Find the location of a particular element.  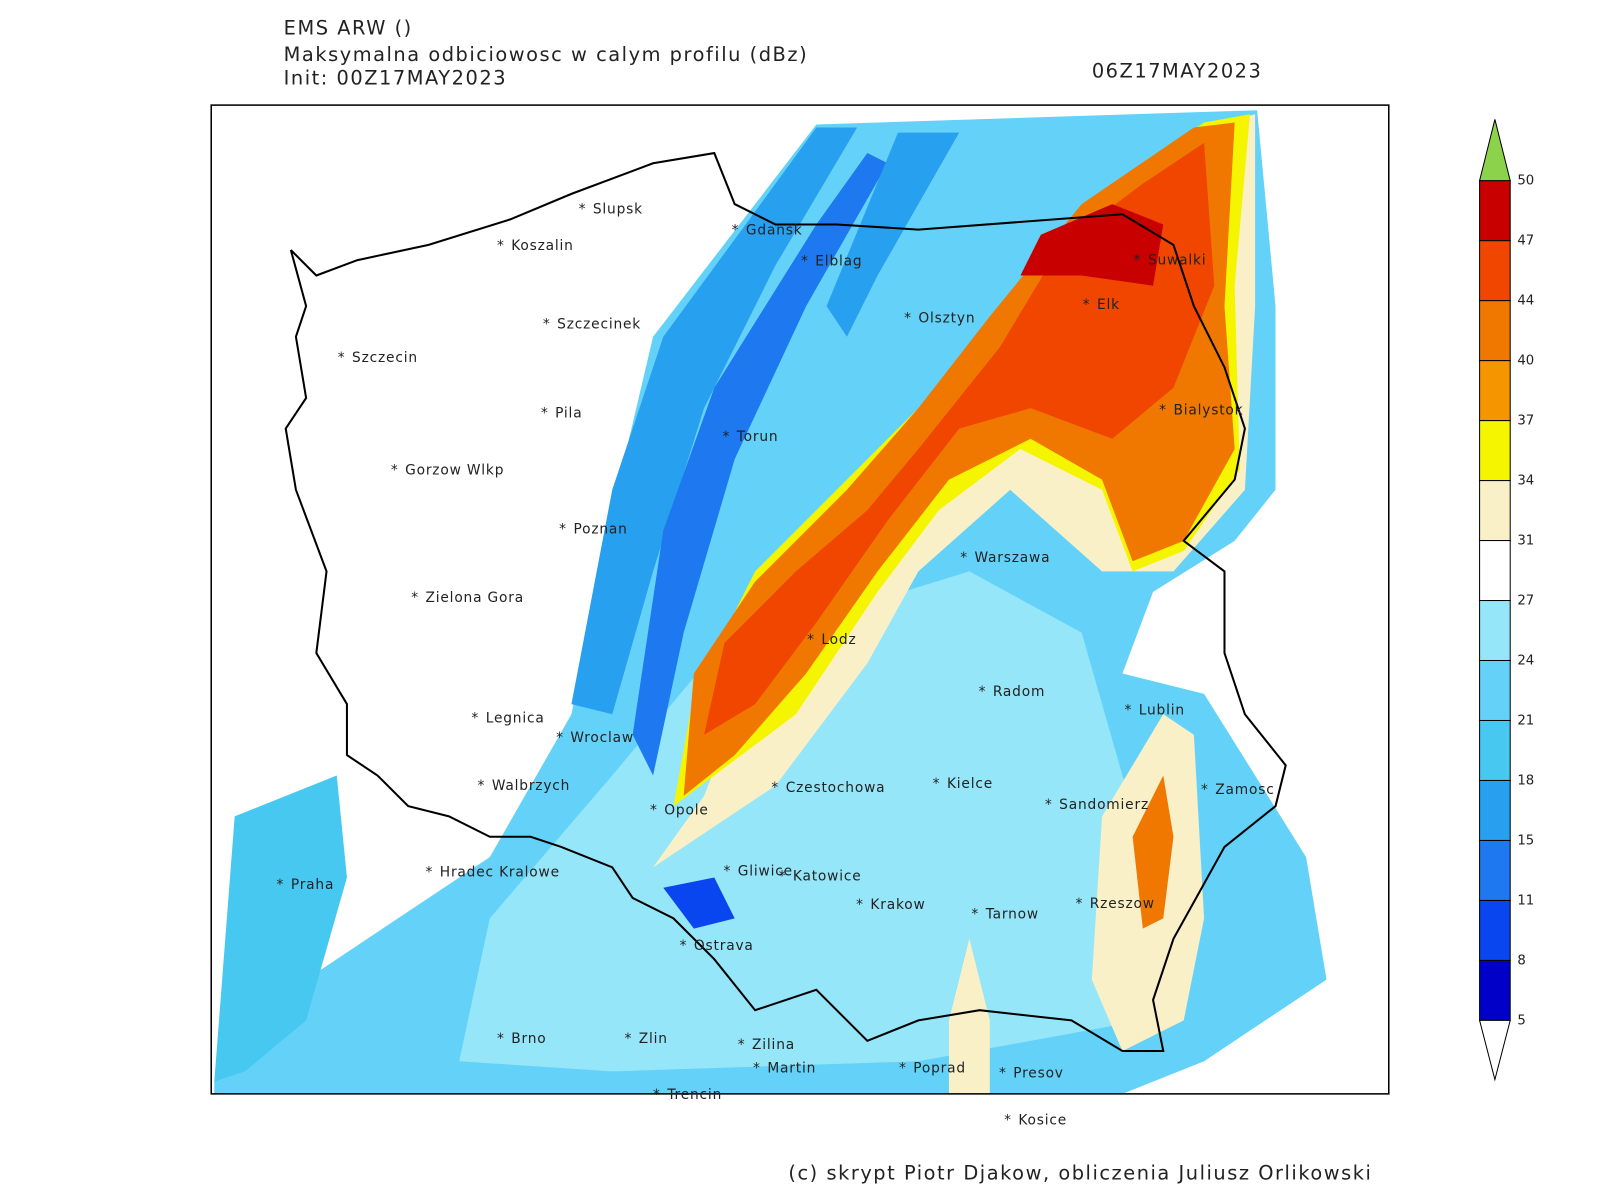

colorbar-under-arrow is located at coordinates (1494, 1050).